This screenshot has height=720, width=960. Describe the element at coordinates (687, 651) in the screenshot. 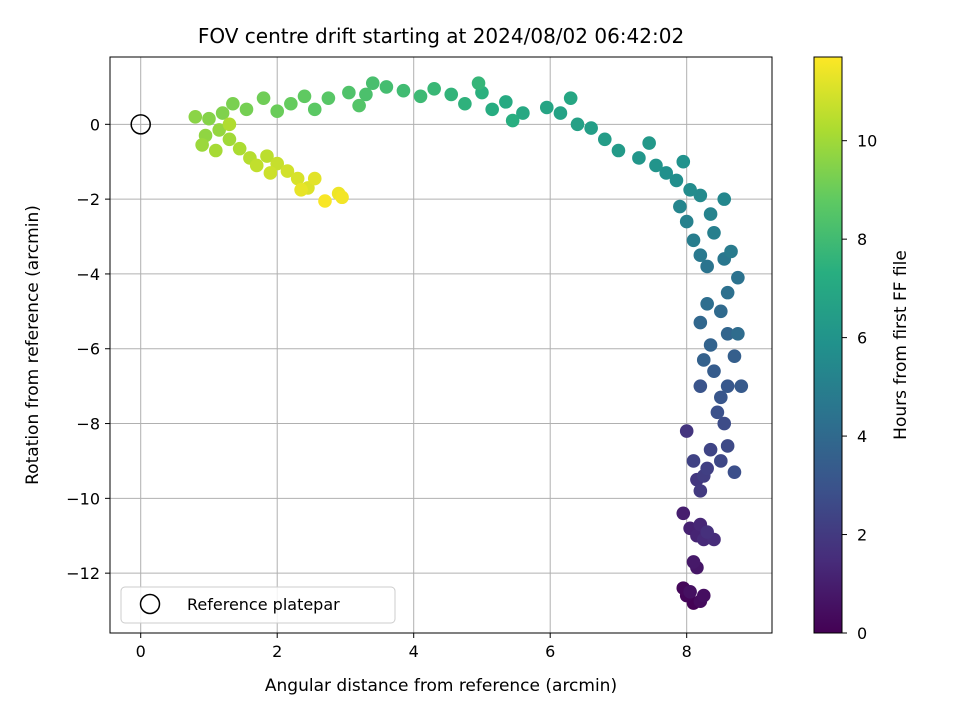

I see `x-tick-label: 8` at that location.